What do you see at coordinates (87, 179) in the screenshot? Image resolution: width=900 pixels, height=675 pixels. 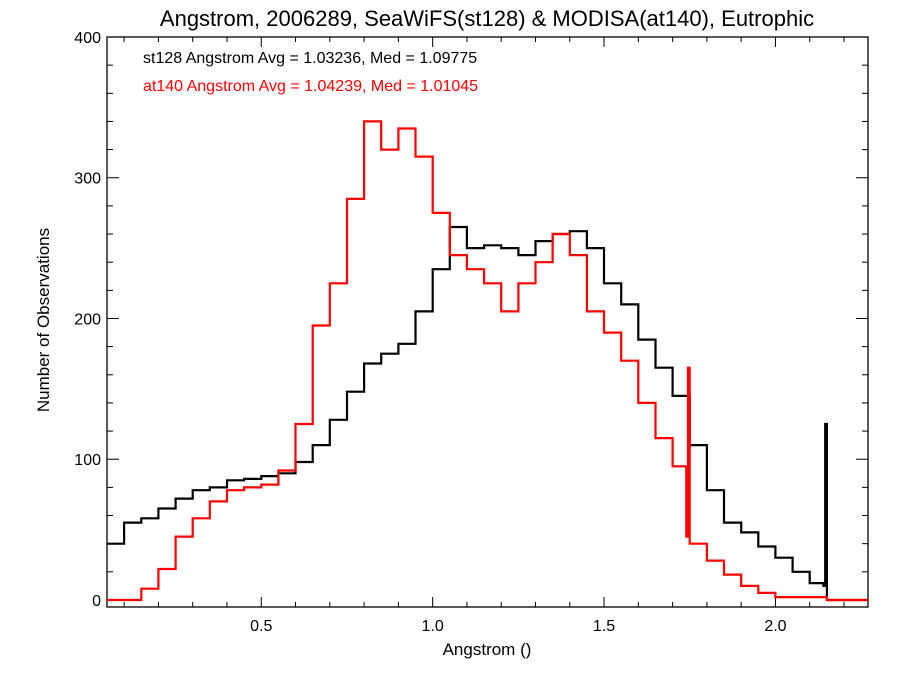 I see `y-tick-label: 300` at bounding box center [87, 179].